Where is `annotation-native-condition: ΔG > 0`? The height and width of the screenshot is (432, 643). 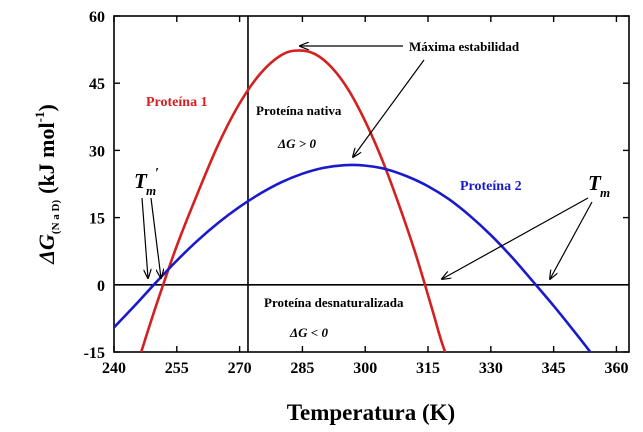 annotation-native-condition: ΔG > 0 is located at coordinates (296, 143).